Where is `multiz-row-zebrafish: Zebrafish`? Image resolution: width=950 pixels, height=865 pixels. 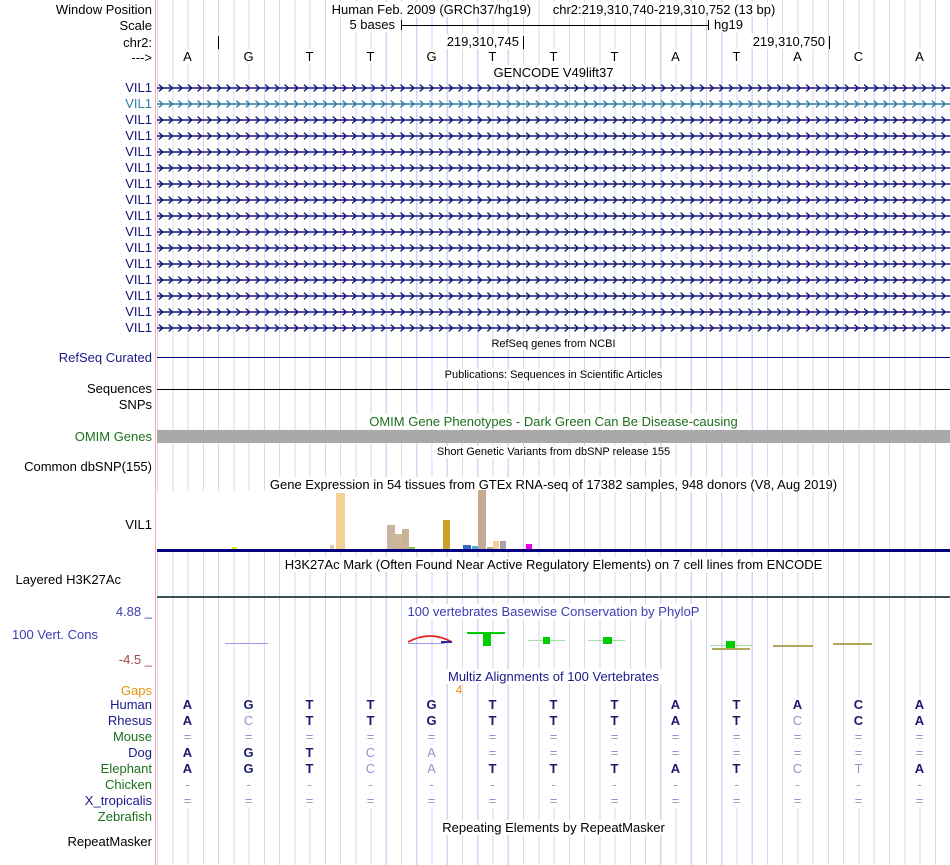
multiz-row-zebrafish: Zebrafish is located at coordinates (475, 817).